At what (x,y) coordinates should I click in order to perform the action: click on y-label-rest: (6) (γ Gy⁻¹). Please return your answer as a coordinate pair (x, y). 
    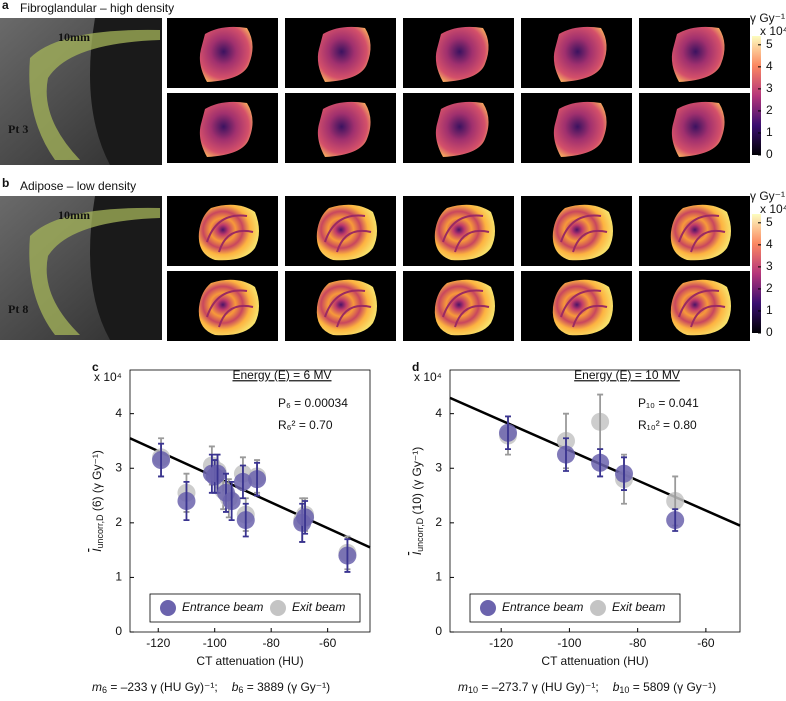
    Looking at the image, I should click on (97, 482).